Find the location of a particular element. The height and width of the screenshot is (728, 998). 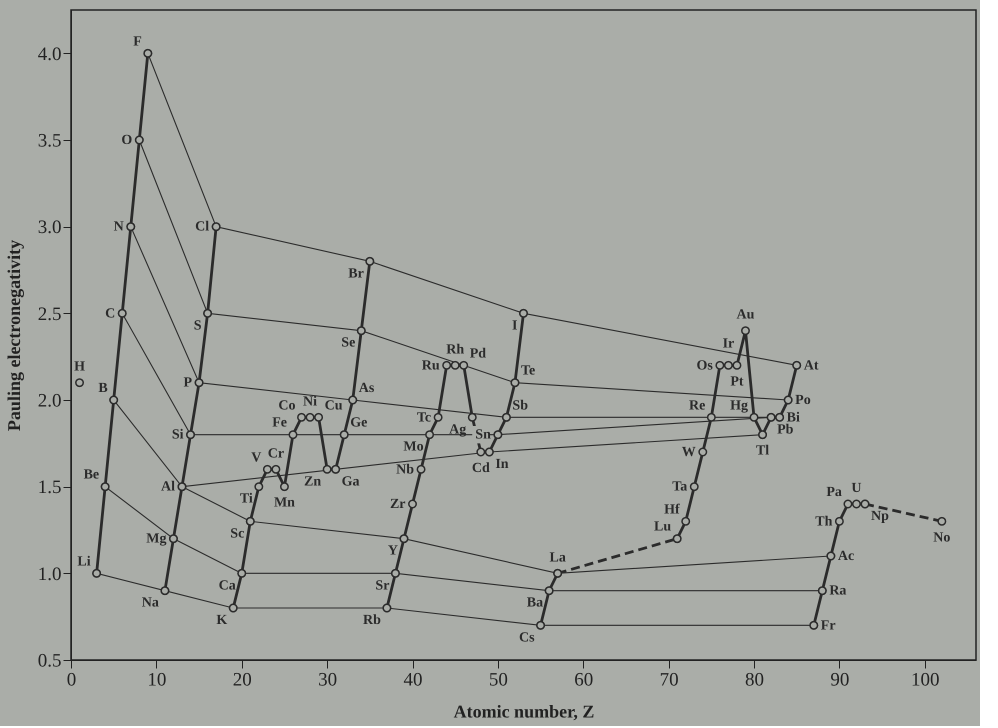

annotation: O is located at coordinates (126, 140).